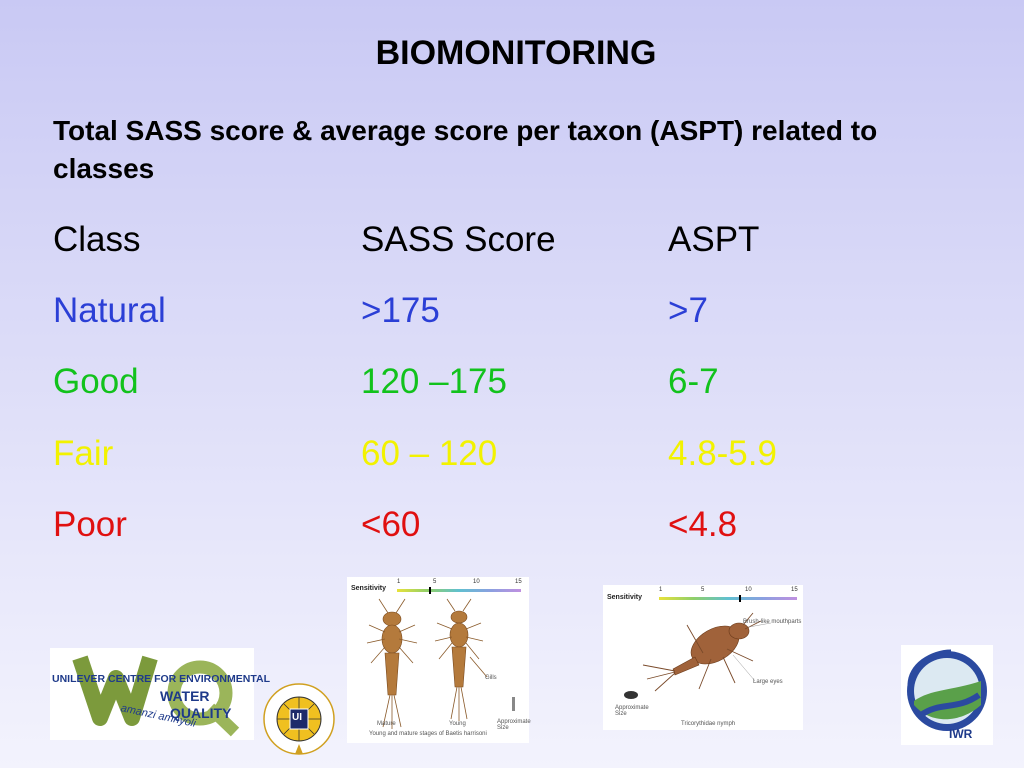  I want to click on image-caption: Tricorythidae nymph, so click(708, 724).